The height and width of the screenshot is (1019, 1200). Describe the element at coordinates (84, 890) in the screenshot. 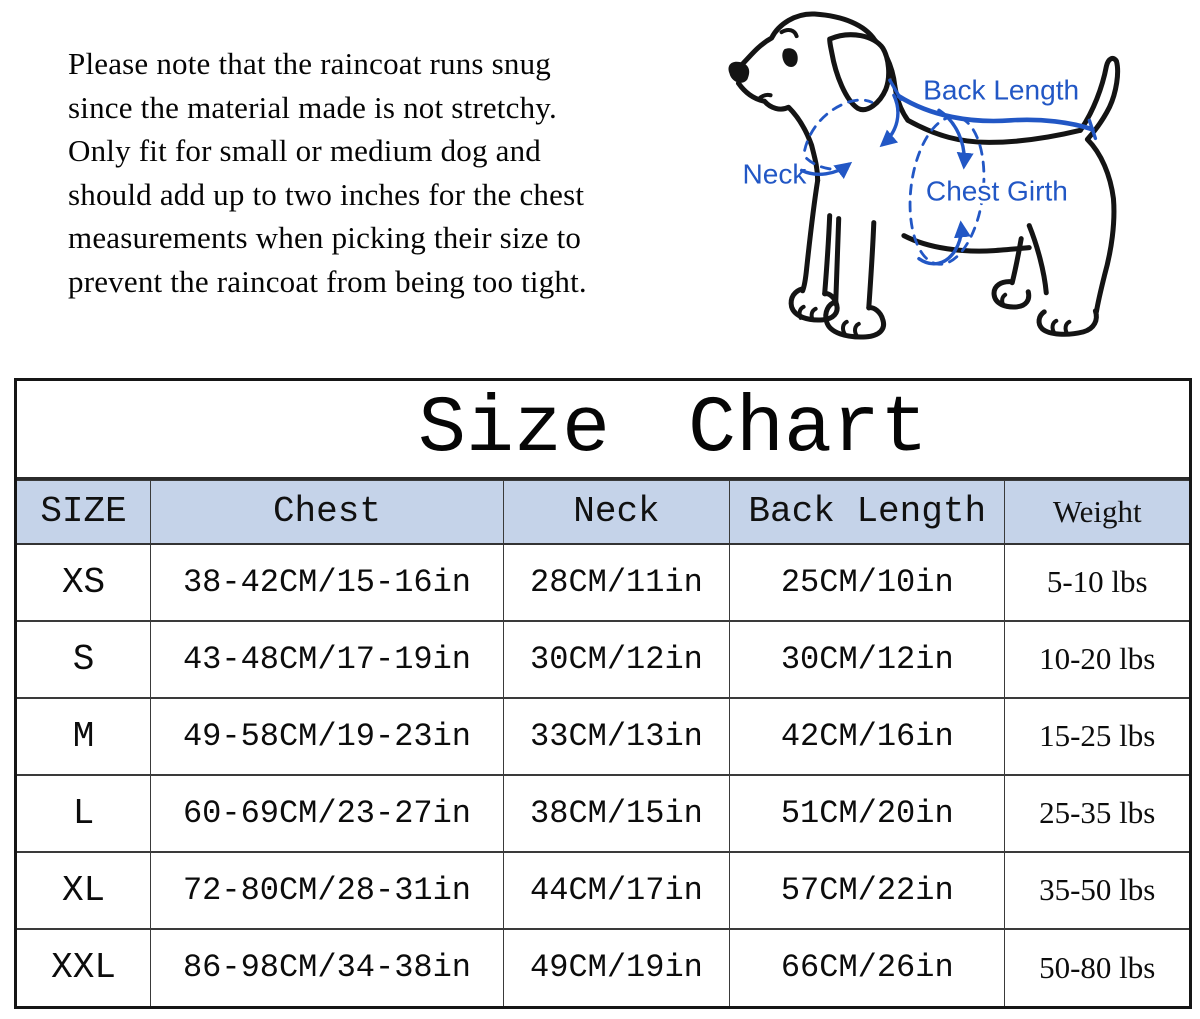

I see `cell-size: XL` at that location.